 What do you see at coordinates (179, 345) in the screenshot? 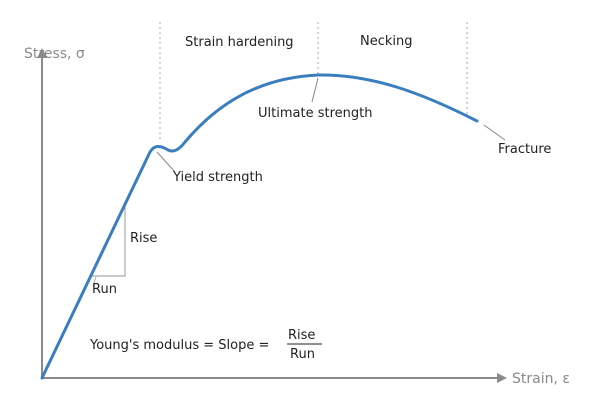
I see `youngs-modulus-formula: Young's modulus = Slope =` at bounding box center [179, 345].